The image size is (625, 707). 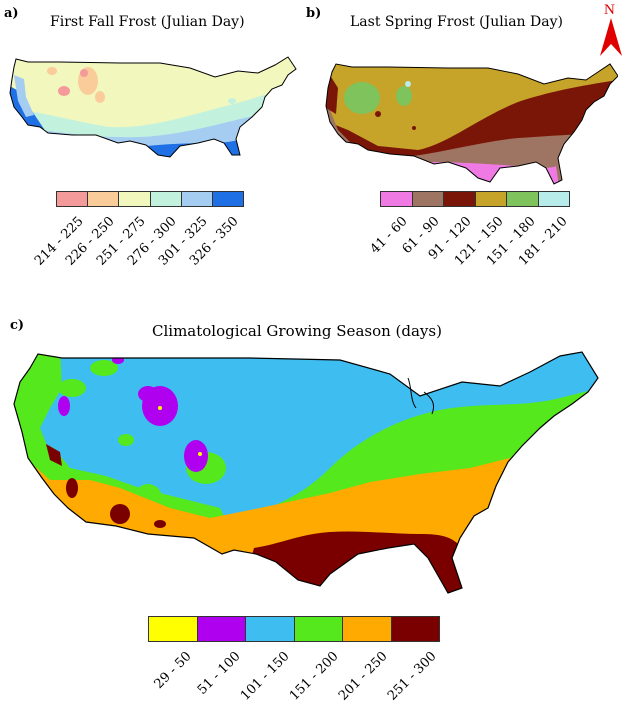 I want to click on north-label: N, so click(x=609, y=10).